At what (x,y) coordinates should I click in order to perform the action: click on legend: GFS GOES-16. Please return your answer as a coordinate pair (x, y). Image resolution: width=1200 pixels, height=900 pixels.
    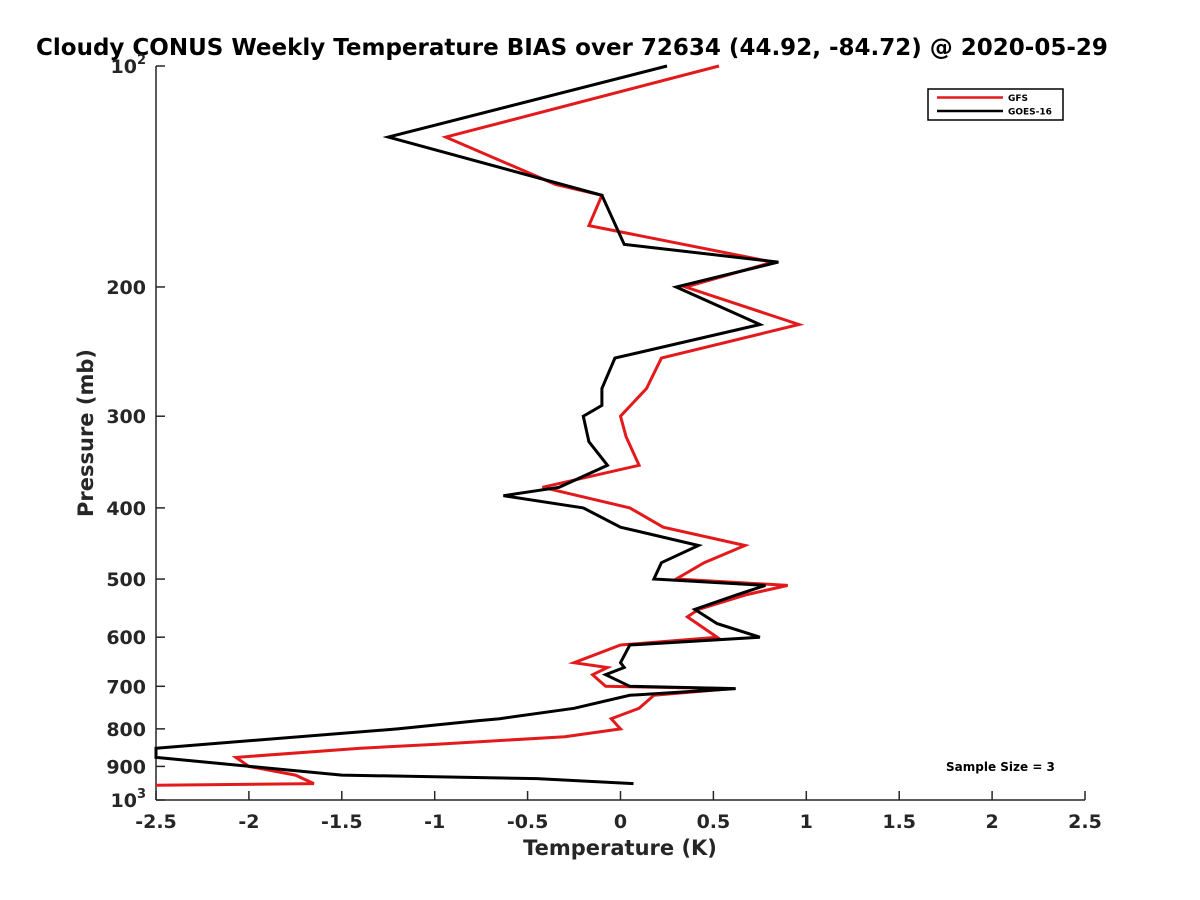
    Looking at the image, I should click on (995, 104).